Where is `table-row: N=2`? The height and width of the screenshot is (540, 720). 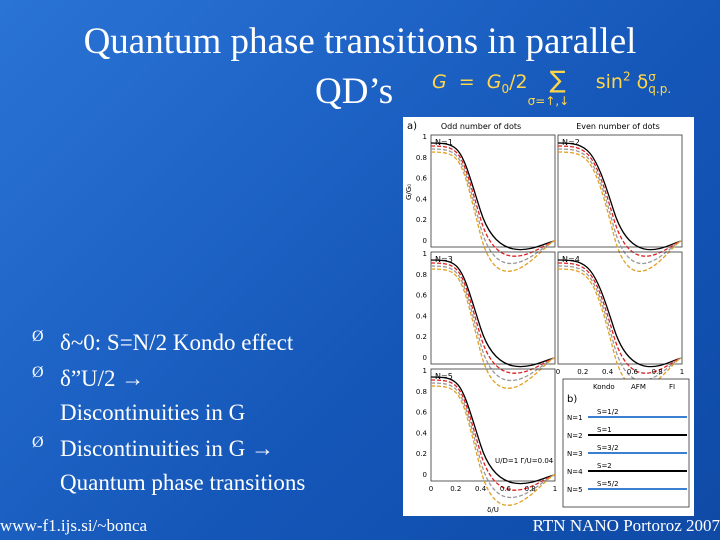
table-row: N=2 is located at coordinates (575, 436).